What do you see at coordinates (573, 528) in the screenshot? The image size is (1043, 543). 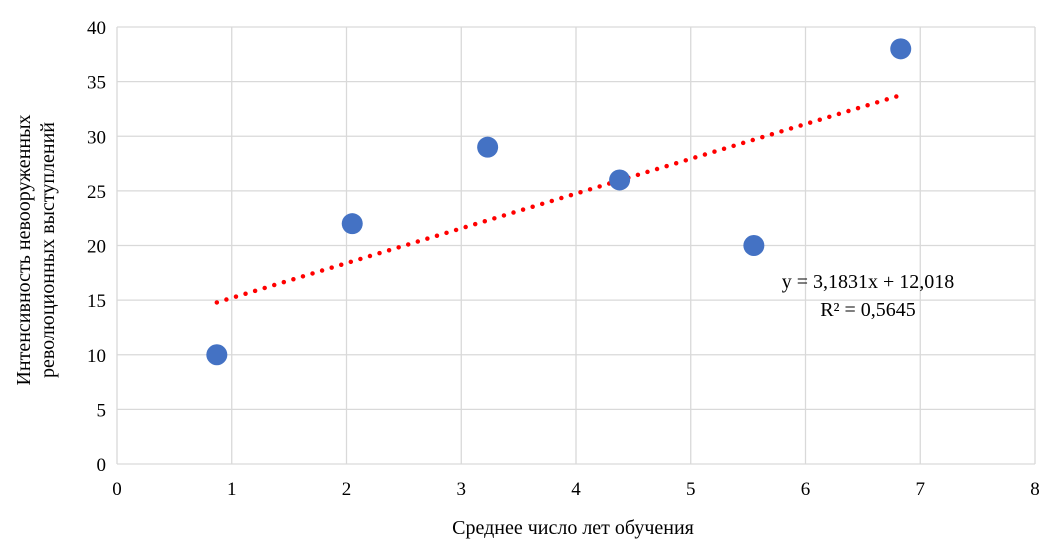 I see `x-axis-title: Среднее число лет обучения` at bounding box center [573, 528].